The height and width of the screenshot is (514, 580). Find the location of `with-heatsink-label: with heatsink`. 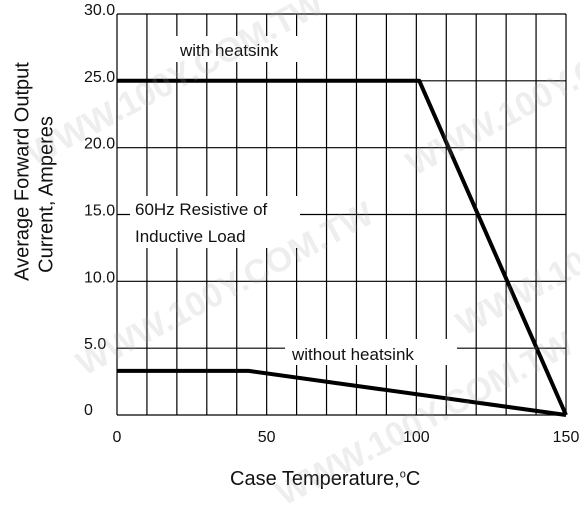

with-heatsink-label: with heatsink is located at coordinates (229, 50).